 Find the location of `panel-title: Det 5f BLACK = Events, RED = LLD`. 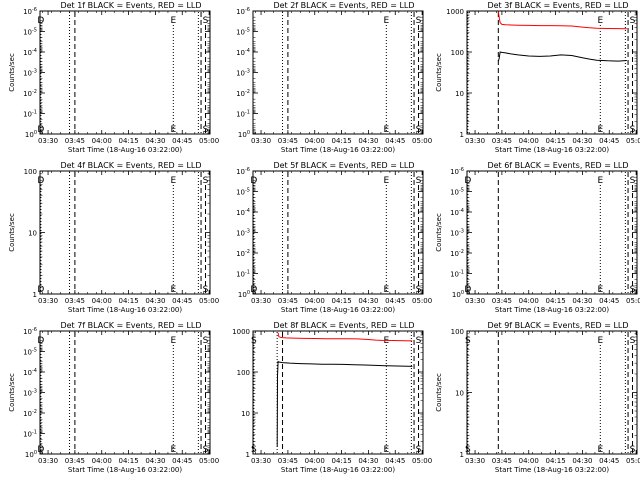

panel-title: Det 5f BLACK = Events, RED = LLD is located at coordinates (343, 165).